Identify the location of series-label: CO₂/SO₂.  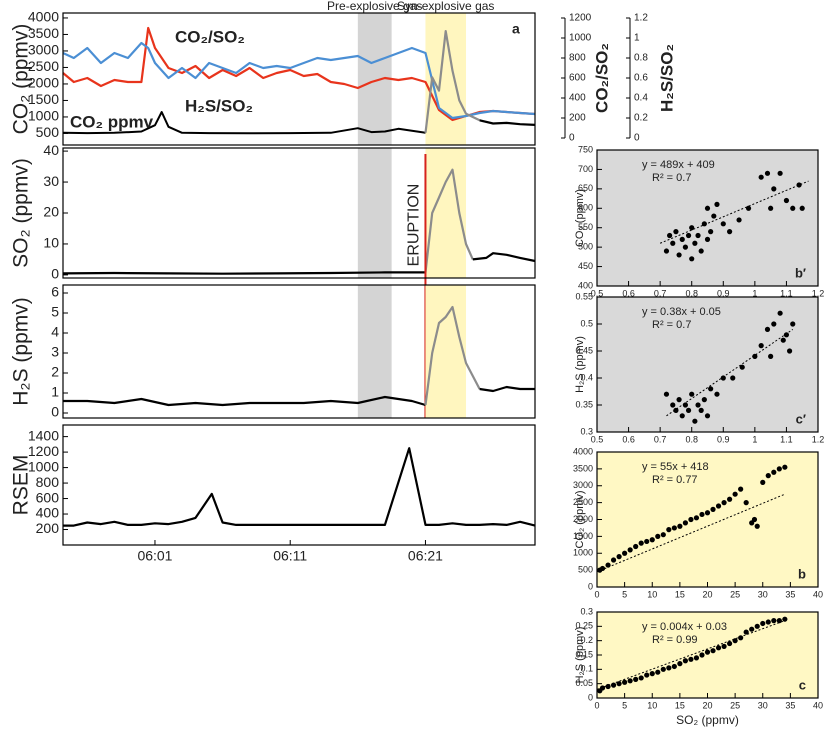
(210, 36).